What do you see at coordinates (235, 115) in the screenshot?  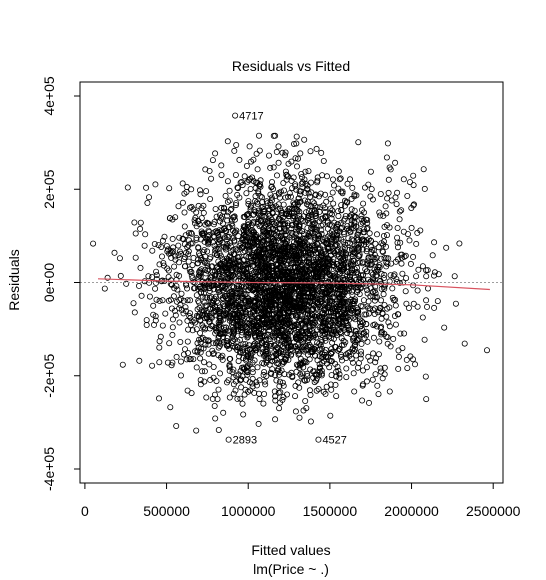 I see `outlier-point` at bounding box center [235, 115].